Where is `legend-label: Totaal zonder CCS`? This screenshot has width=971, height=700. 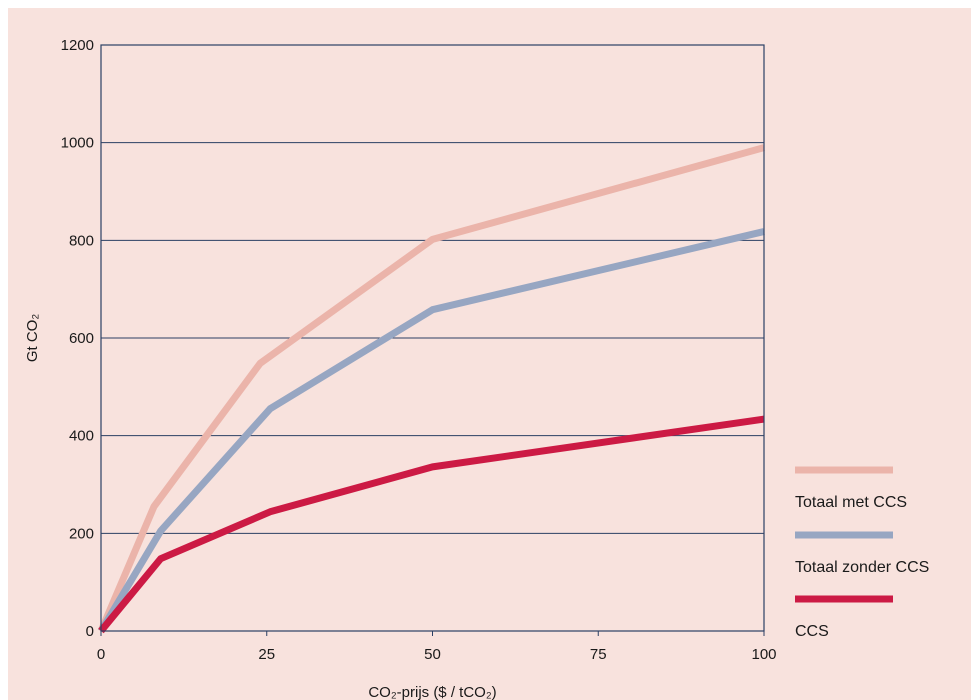
legend-label: Totaal zonder CCS is located at coordinates (862, 567).